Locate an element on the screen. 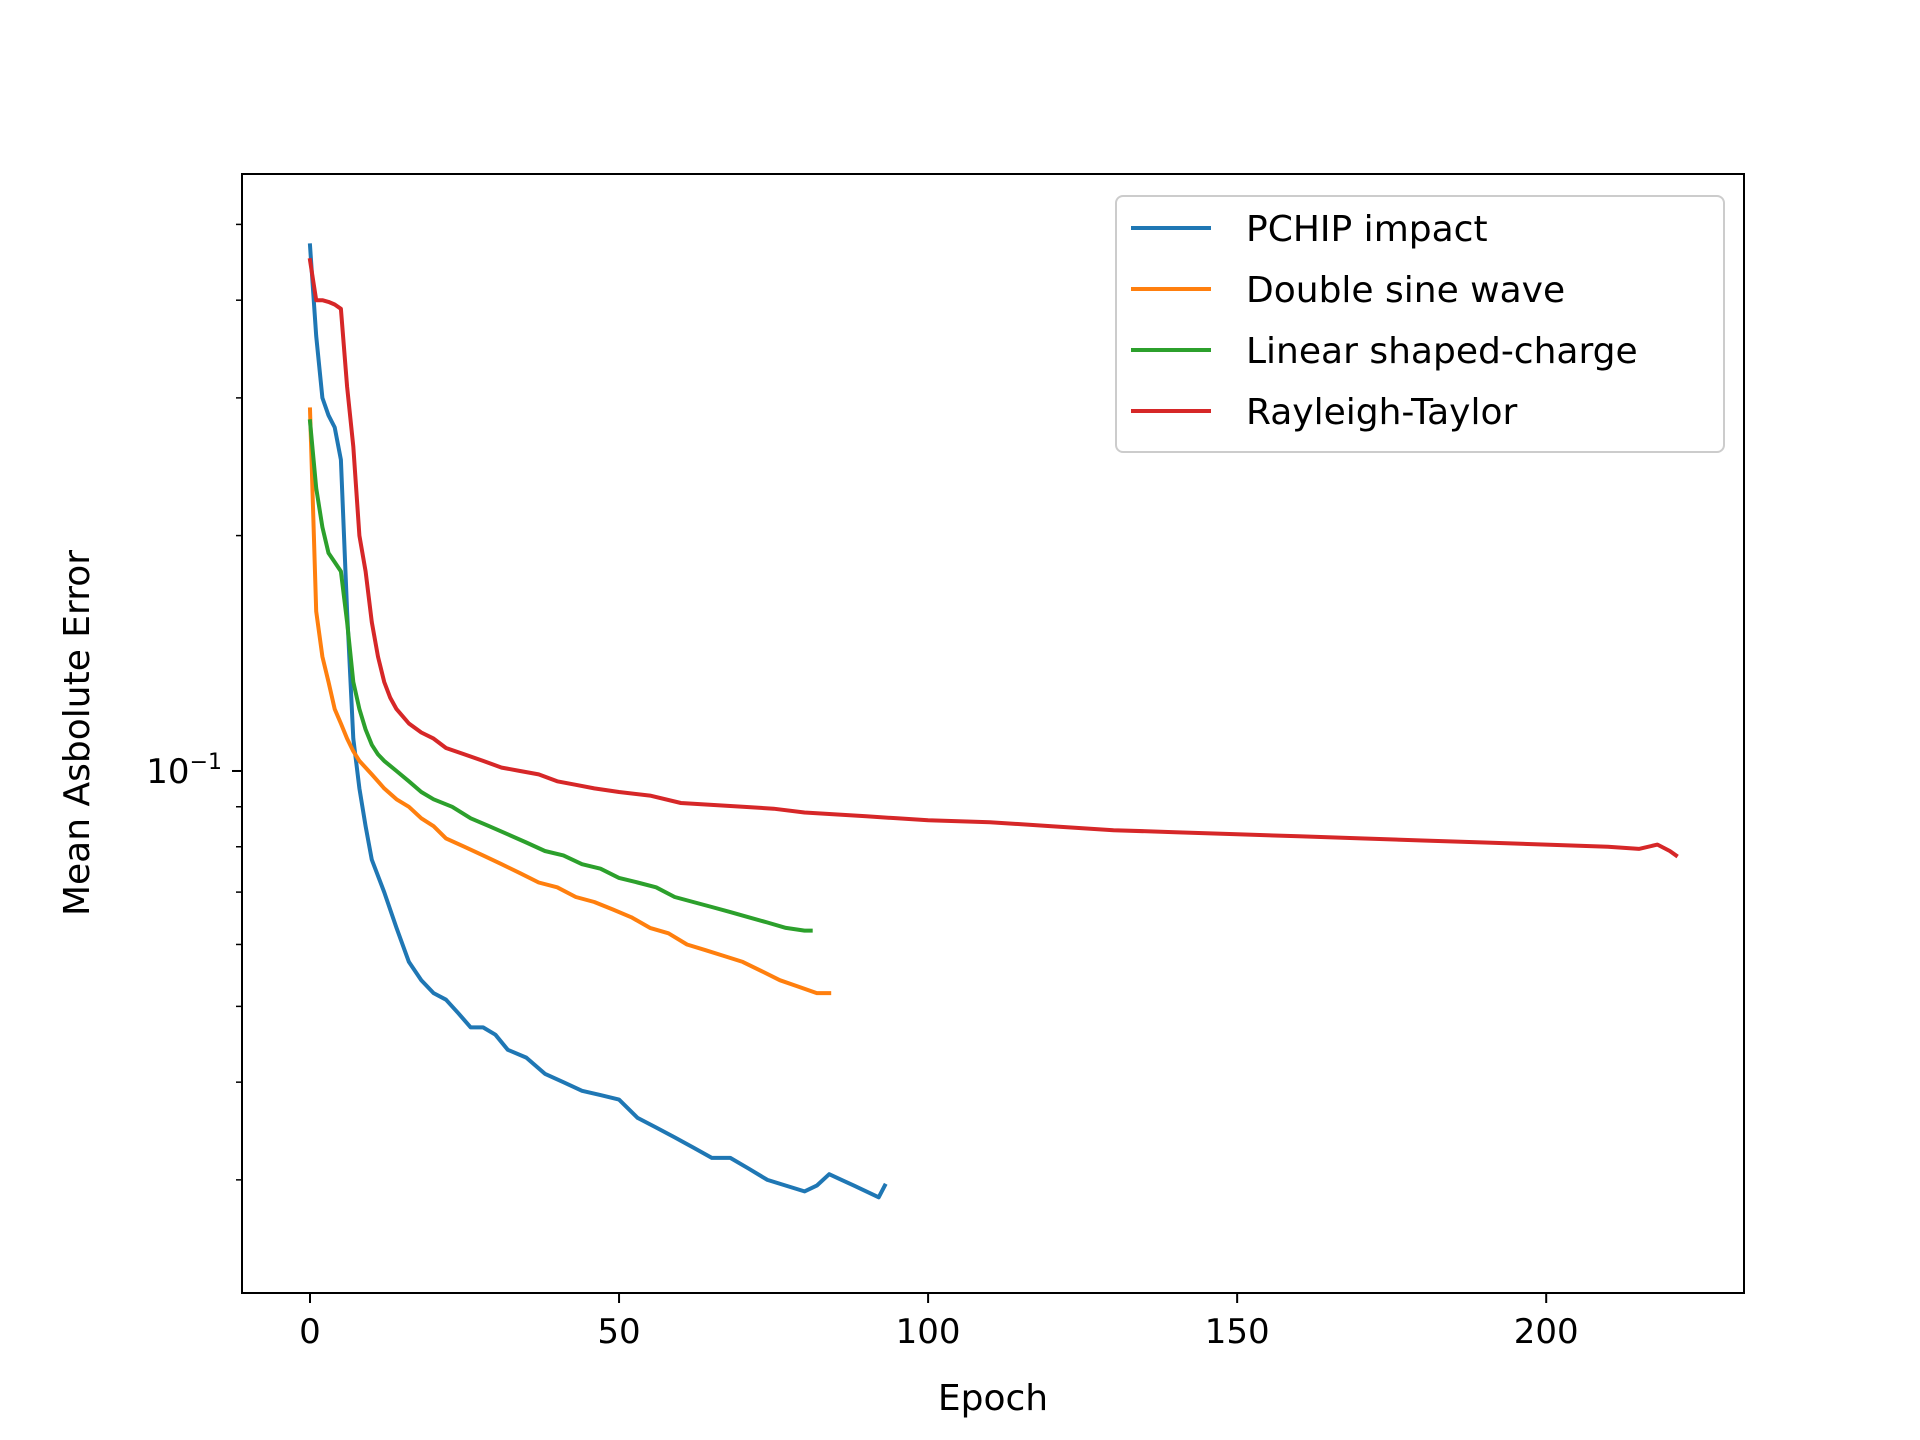  x-axis: 0 50 100 150 200 is located at coordinates (939, 1322).